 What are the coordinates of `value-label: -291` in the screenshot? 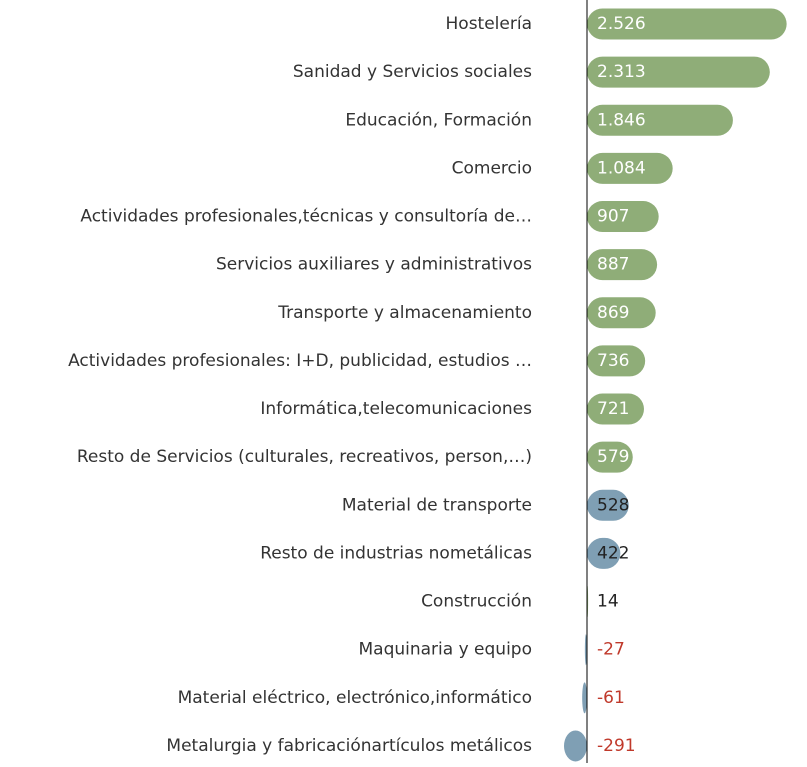 It's located at (616, 746).